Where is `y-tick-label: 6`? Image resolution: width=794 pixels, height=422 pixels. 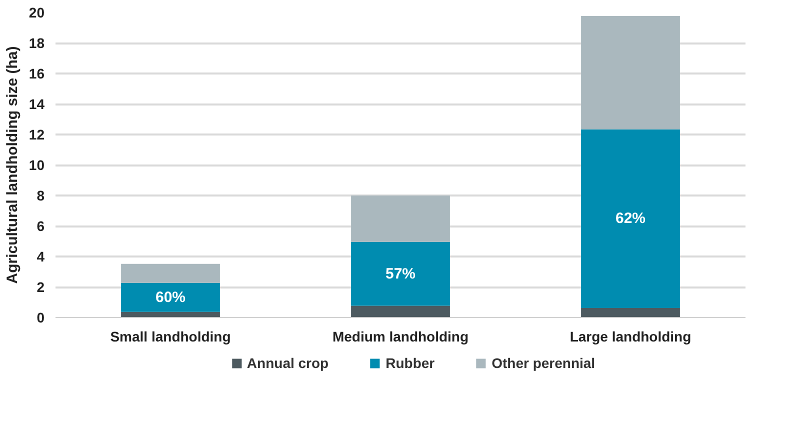
y-tick-label: 6 is located at coordinates (40, 226).